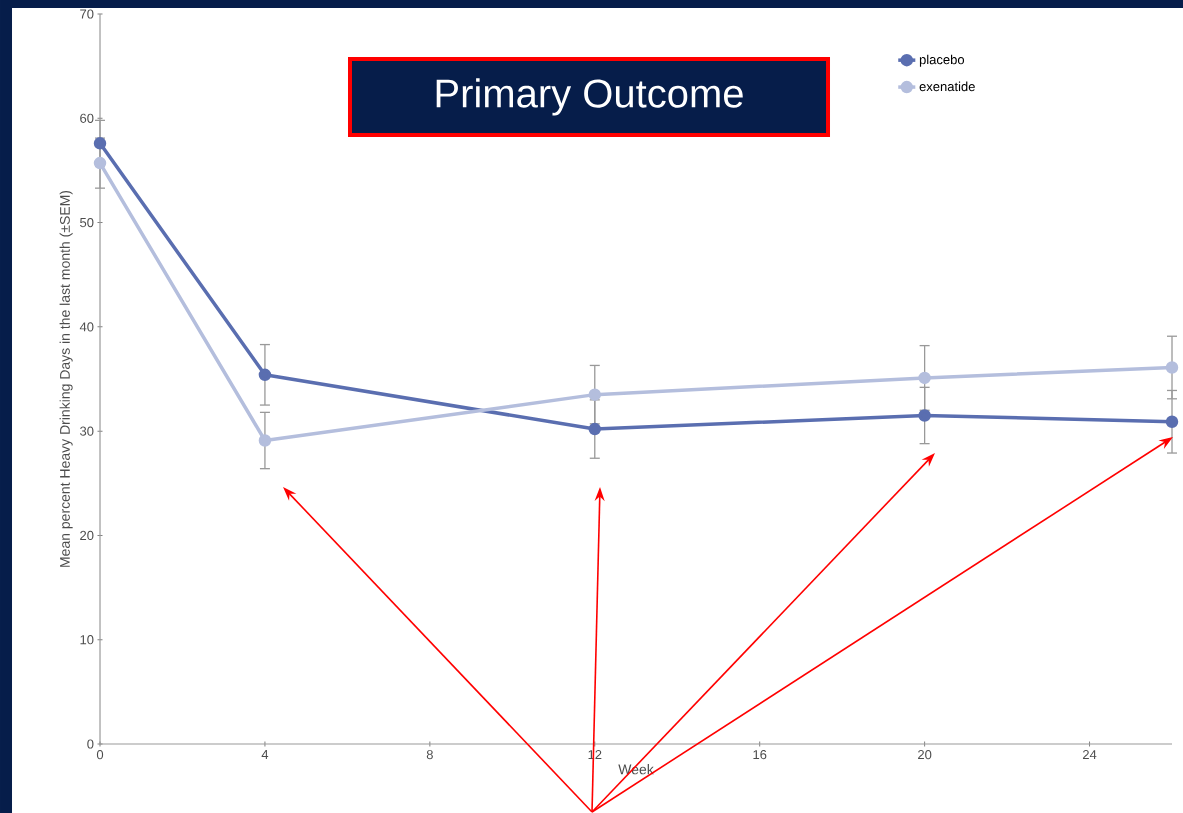  I want to click on x-tick-label: 24, so click(1089, 755).